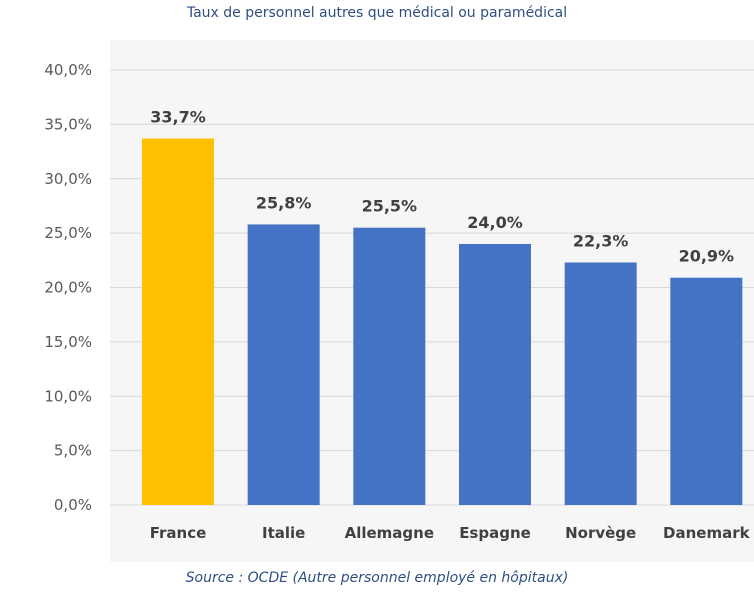 The height and width of the screenshot is (607, 754). I want to click on y-tick-label: 10,0%, so click(68, 396).